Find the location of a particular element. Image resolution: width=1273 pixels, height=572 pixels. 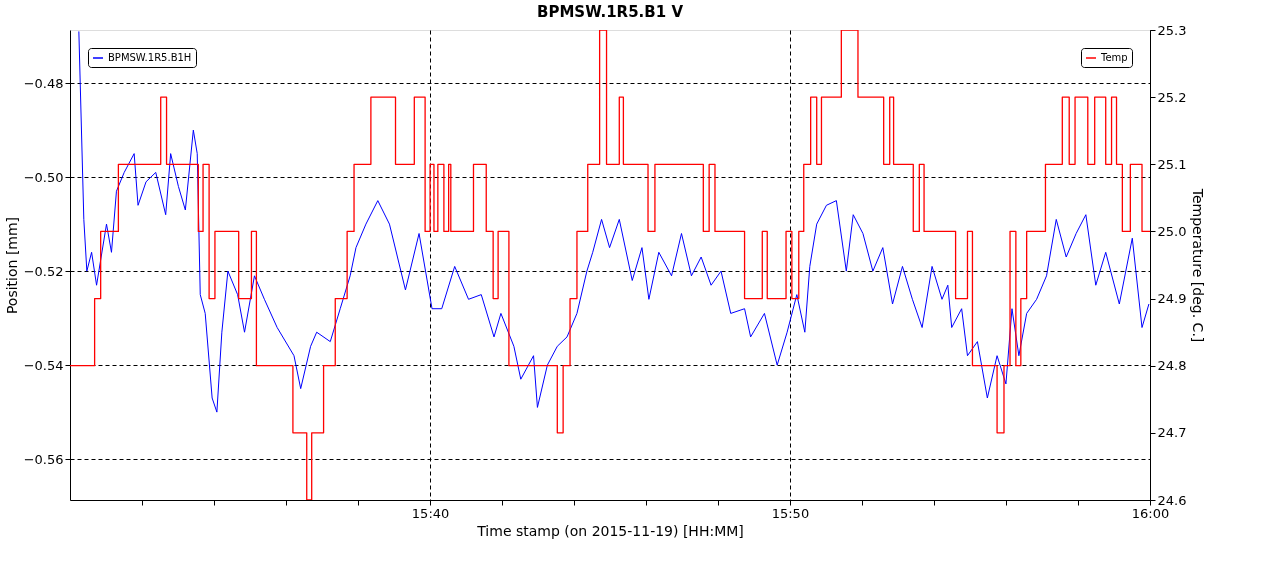

y-axis-title: Position [mm] is located at coordinates (11, 265).